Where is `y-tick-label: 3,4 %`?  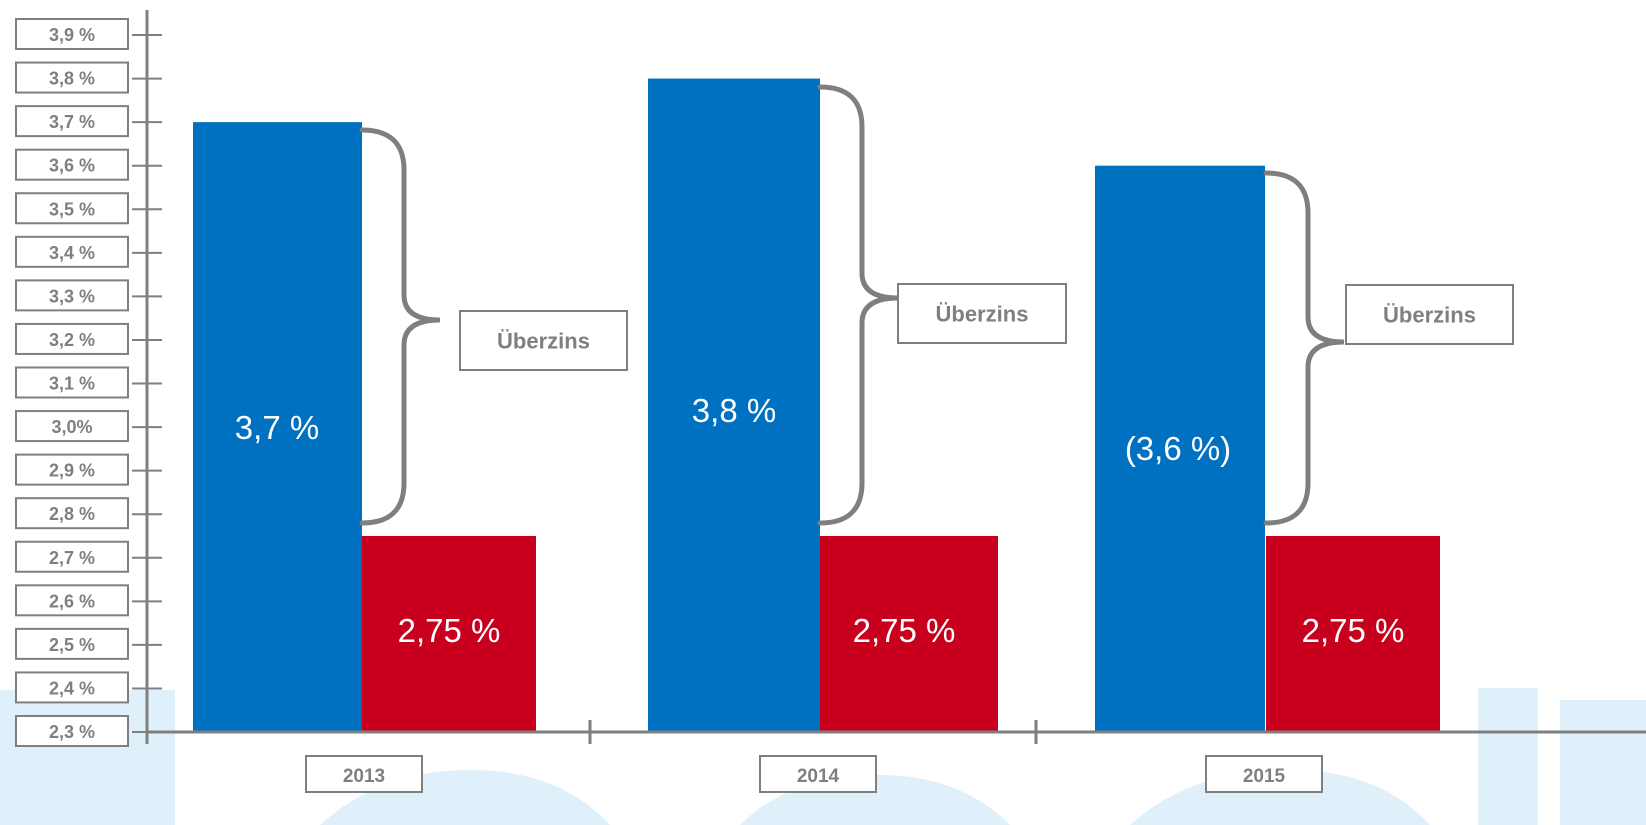
y-tick-label: 3,4 % is located at coordinates (72, 253).